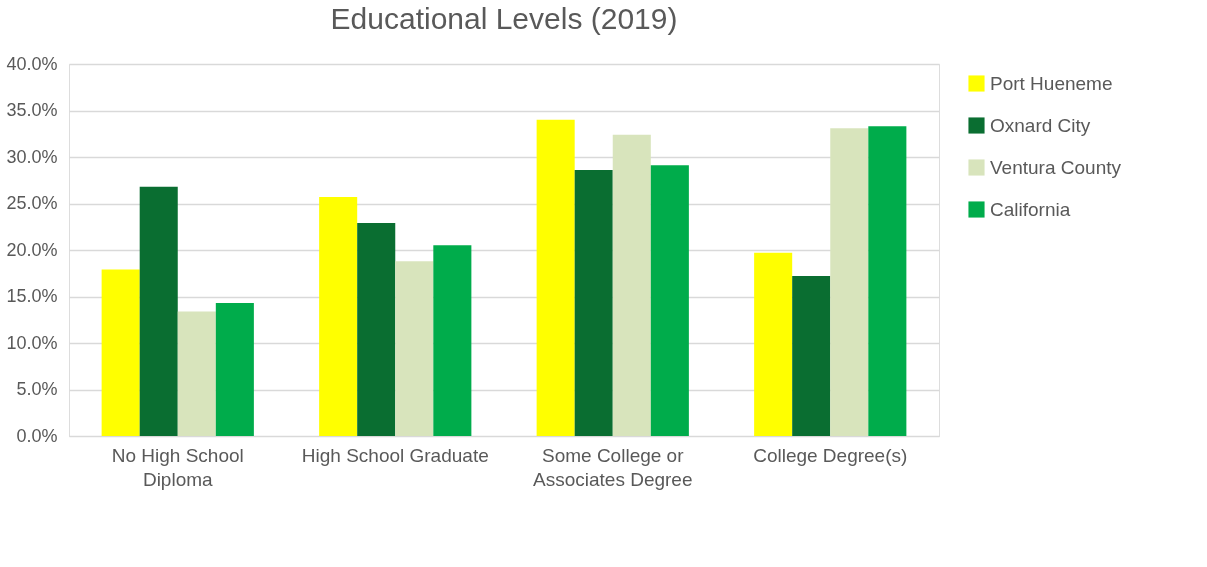 This screenshot has width=1207, height=567. I want to click on chart-title: Educational Levels (2019), so click(504, 18).